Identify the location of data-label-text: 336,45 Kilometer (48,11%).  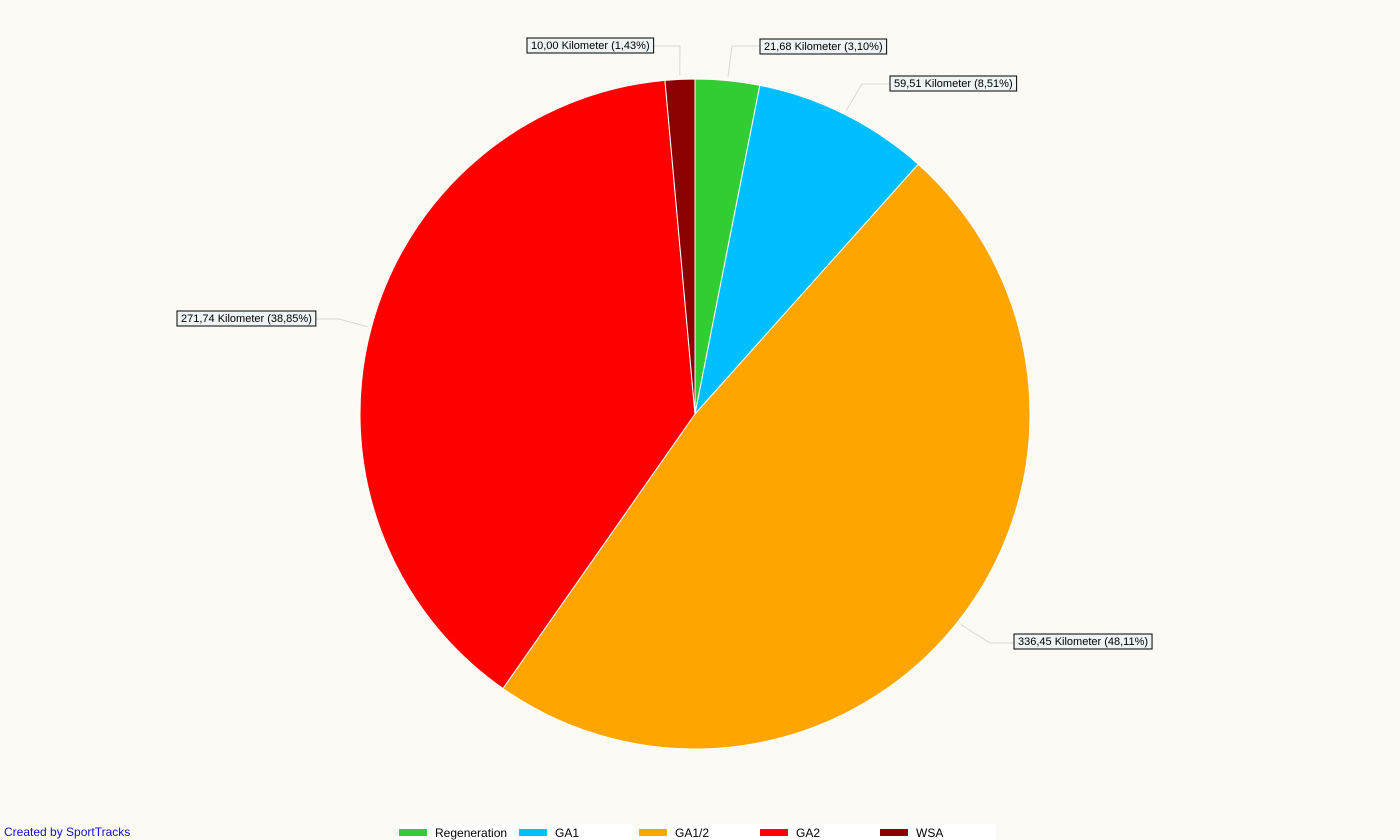
(1083, 642).